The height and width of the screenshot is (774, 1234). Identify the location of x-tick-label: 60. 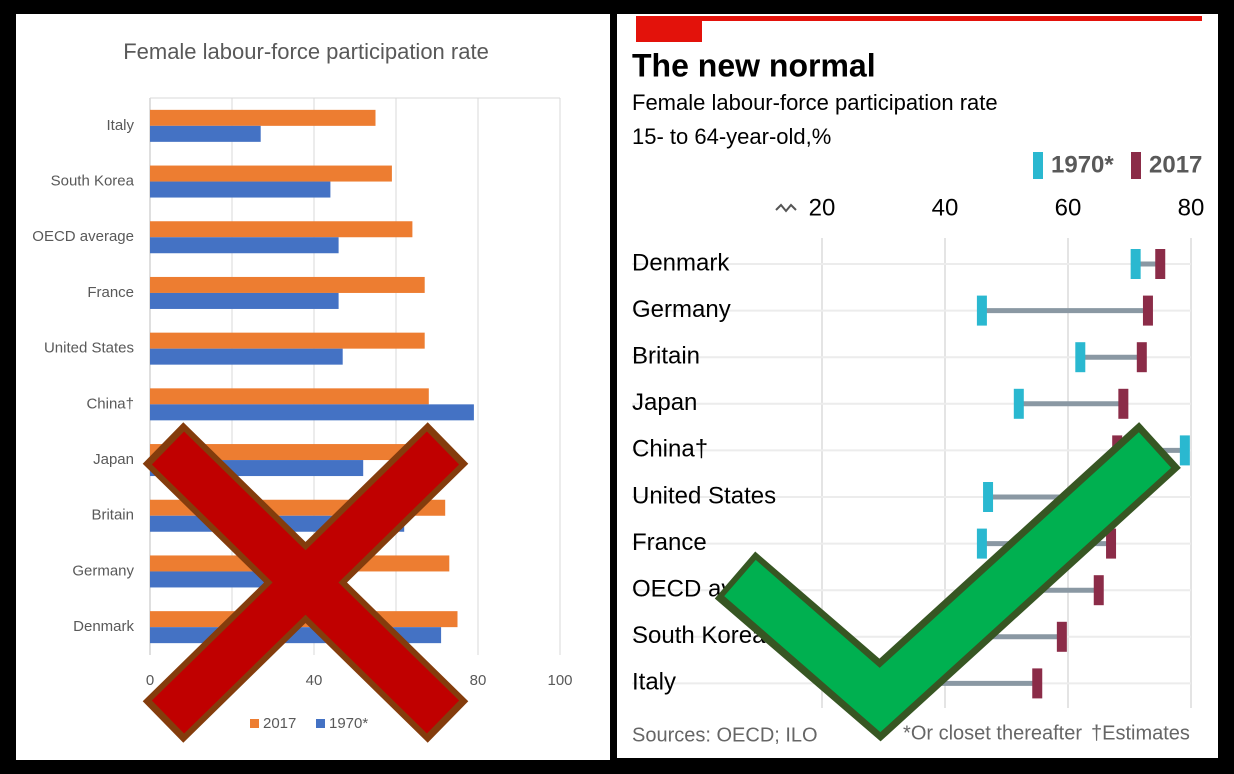
(1068, 207).